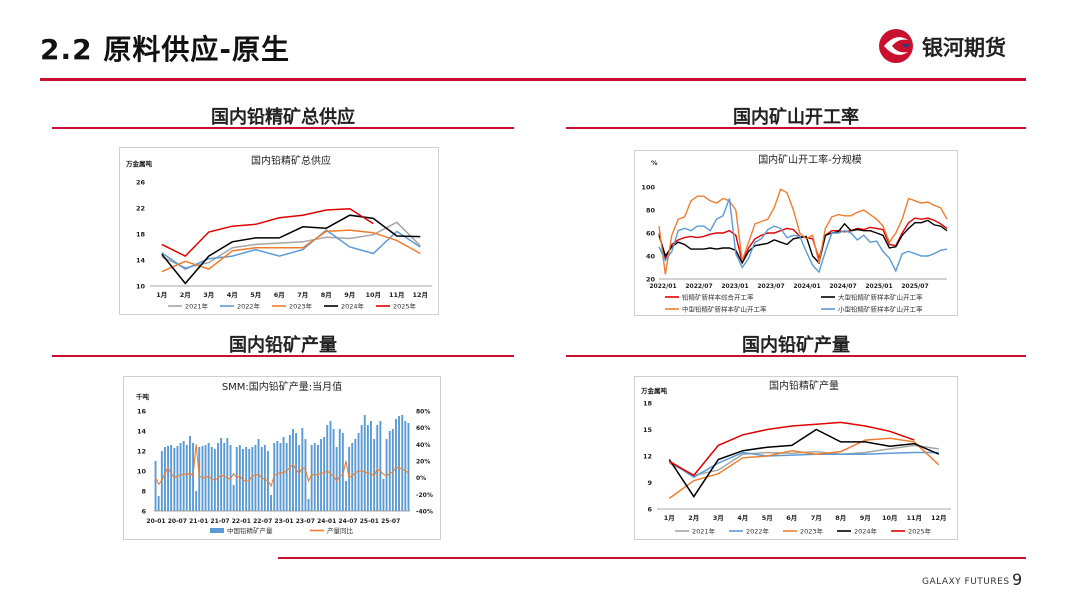  What do you see at coordinates (647, 457) in the screenshot?
I see `y-tick-label: 12` at bounding box center [647, 457].